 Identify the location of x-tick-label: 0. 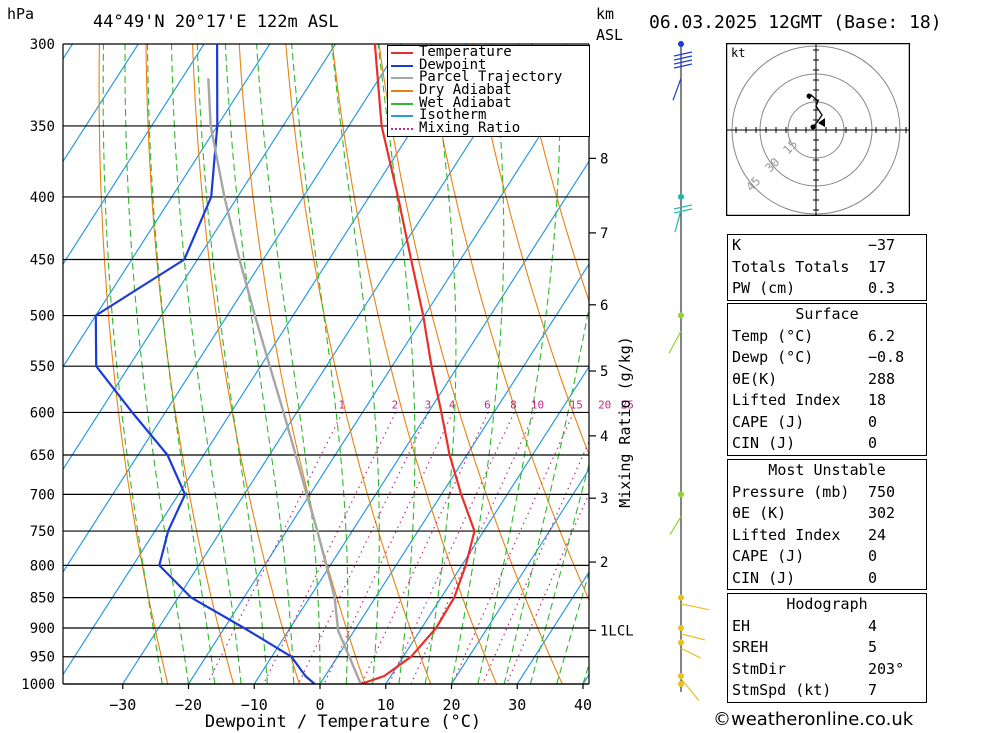
(319, 705).